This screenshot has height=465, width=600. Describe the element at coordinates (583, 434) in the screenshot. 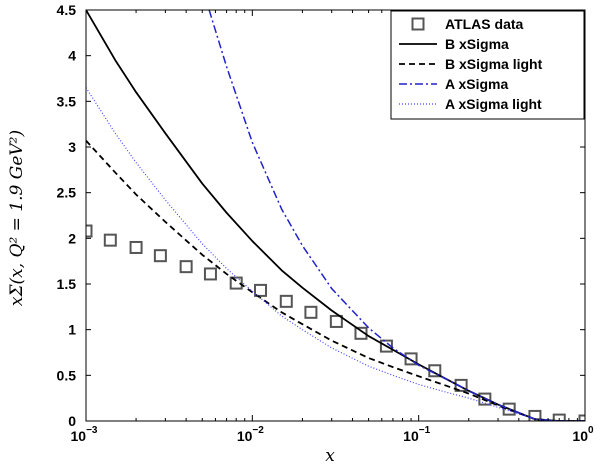

I see `x-tick-label: 10⁰` at that location.